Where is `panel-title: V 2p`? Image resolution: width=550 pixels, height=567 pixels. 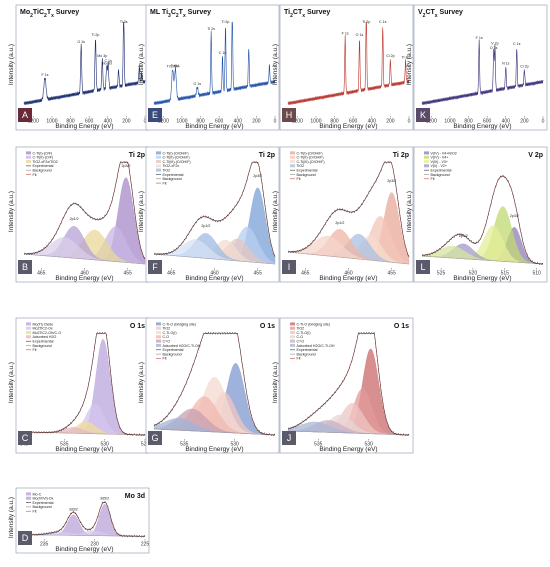 panel-title: V 2p is located at coordinates (535, 155).